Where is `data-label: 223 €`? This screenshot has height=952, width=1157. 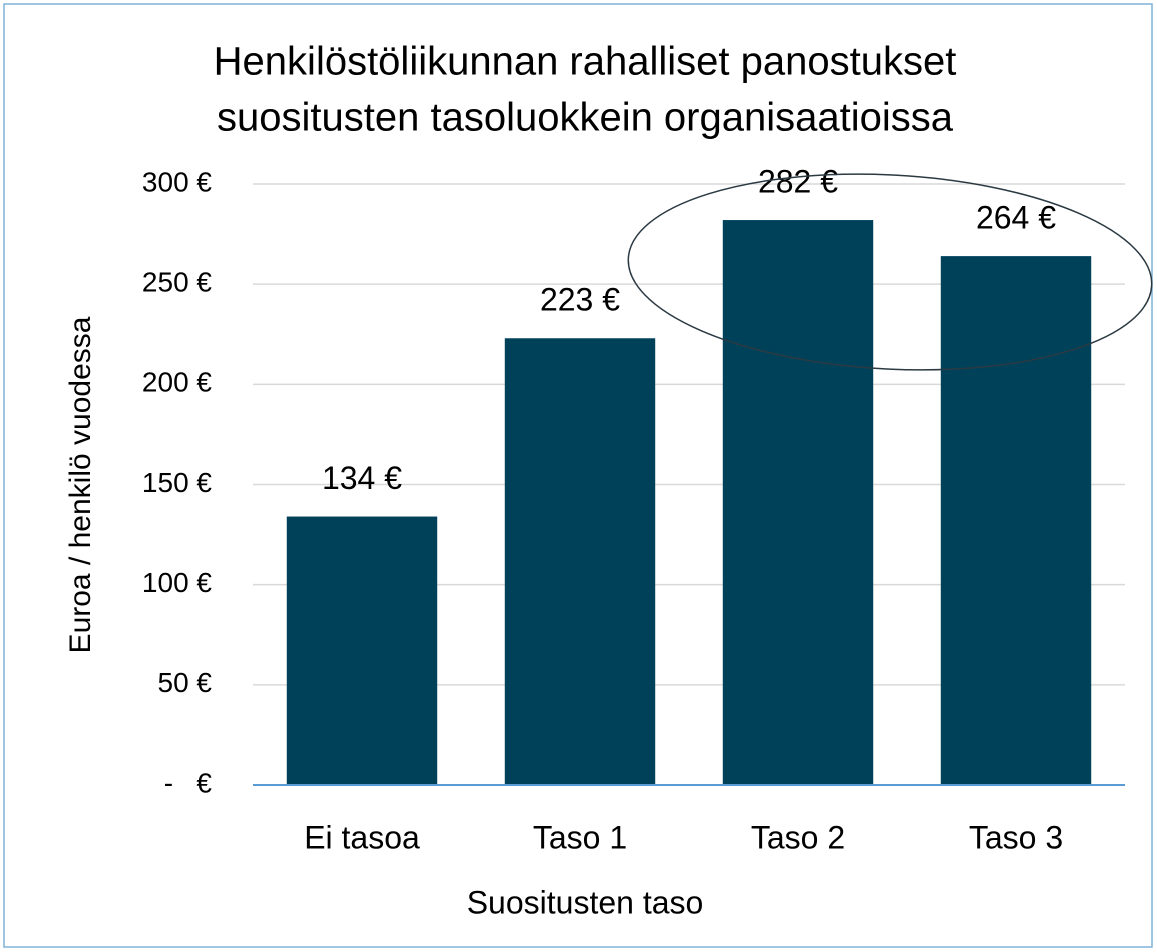 data-label: 223 € is located at coordinates (580, 300).